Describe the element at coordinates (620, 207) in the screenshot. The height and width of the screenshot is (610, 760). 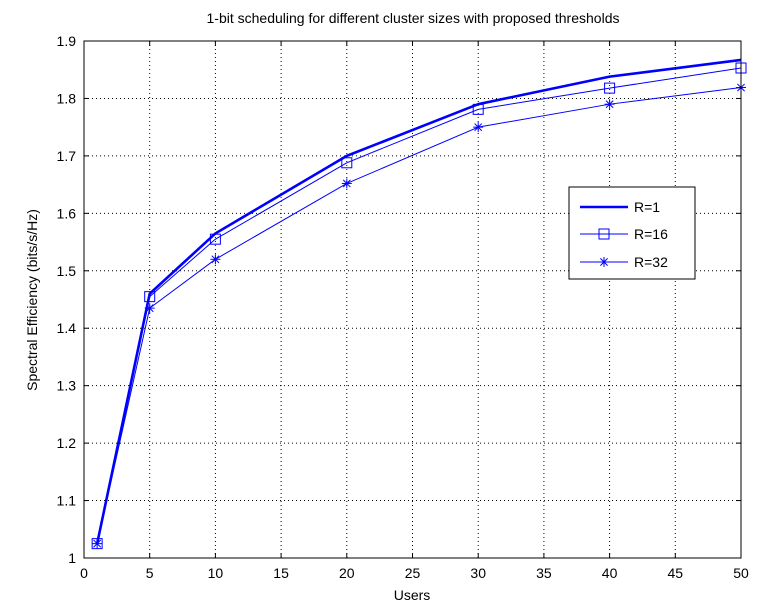
I see `legend-entry: R=1` at that location.